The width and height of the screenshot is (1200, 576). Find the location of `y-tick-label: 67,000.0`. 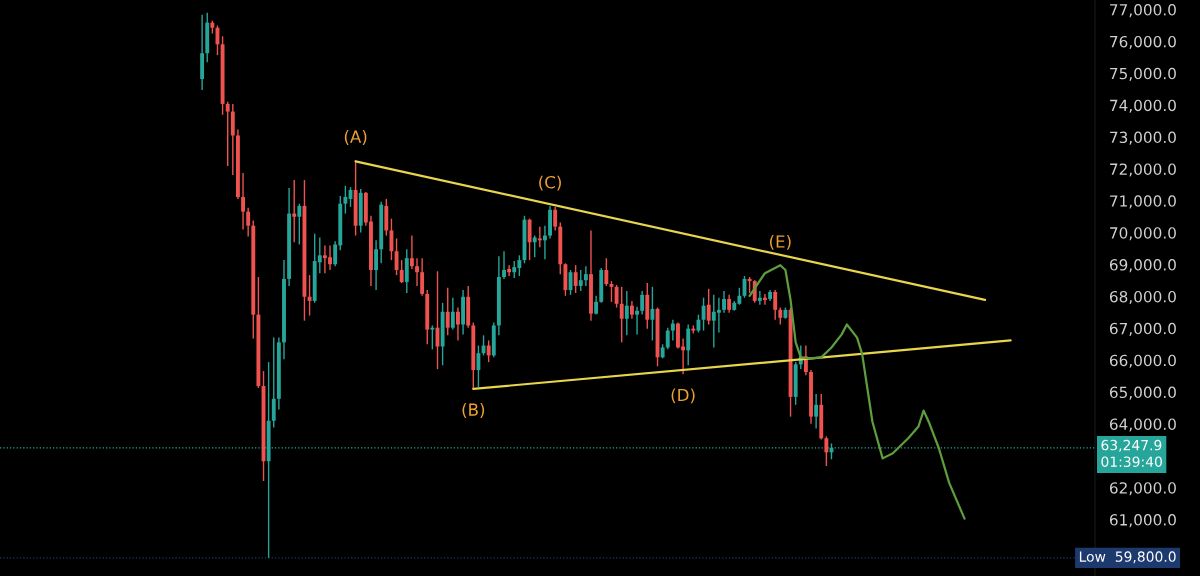

y-tick-label: 67,000.0 is located at coordinates (1142, 329).